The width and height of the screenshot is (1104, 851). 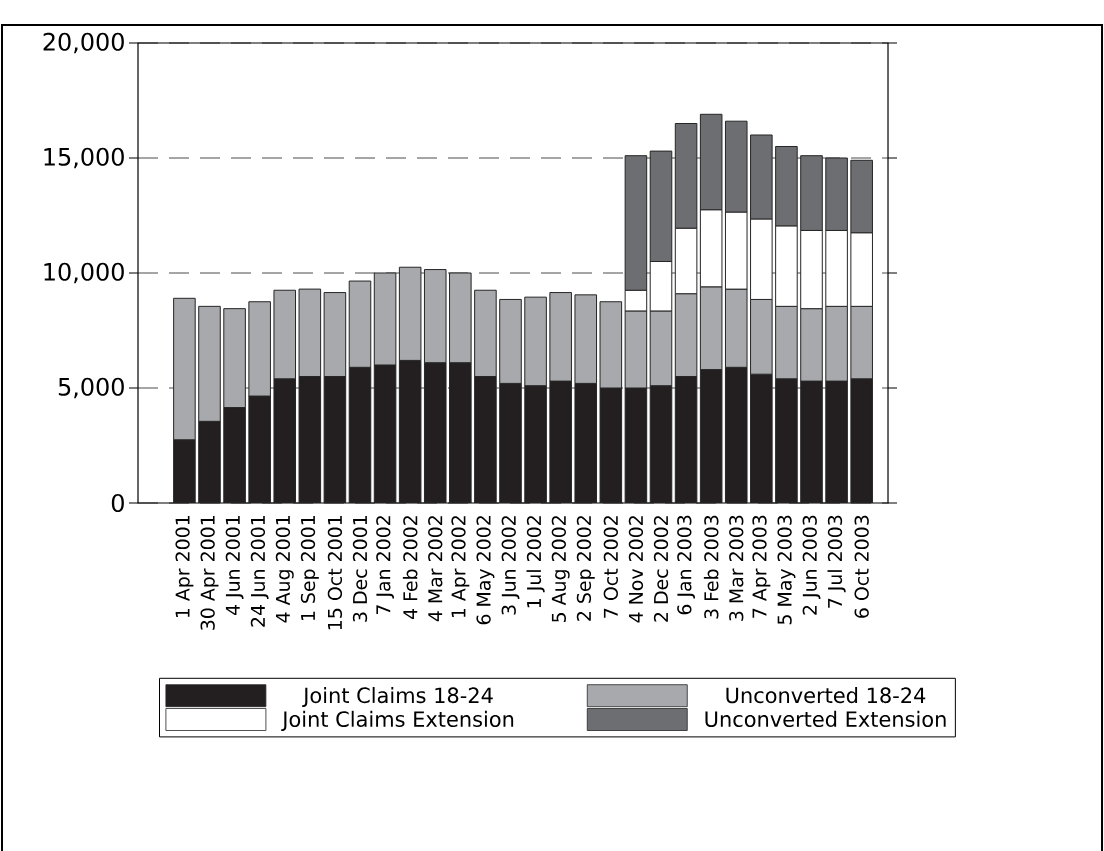 What do you see at coordinates (84, 158) in the screenshot?
I see `y-tick-label: 15,000` at bounding box center [84, 158].